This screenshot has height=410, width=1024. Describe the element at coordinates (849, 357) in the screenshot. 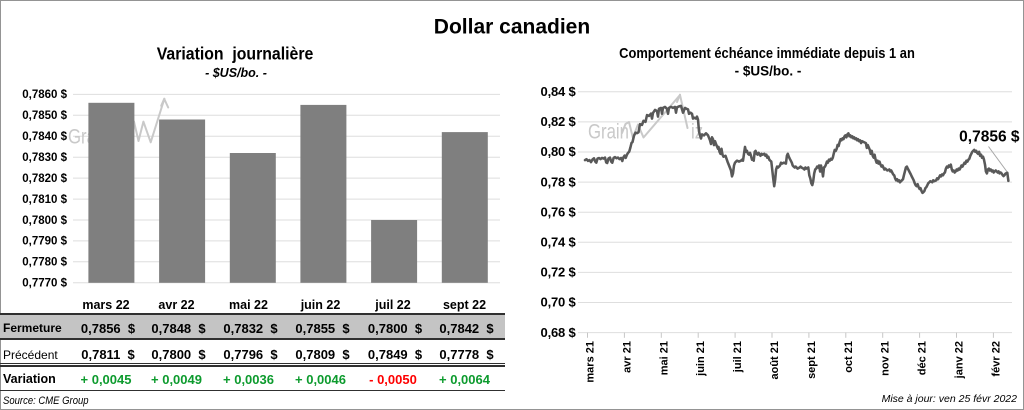

I see `svg-text: oct 21` at that location.